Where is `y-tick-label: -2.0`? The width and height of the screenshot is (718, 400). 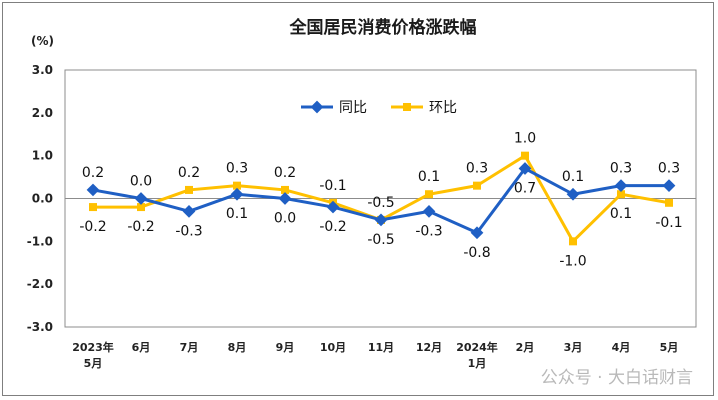
y-tick-label: -2.0 is located at coordinates (40, 284).